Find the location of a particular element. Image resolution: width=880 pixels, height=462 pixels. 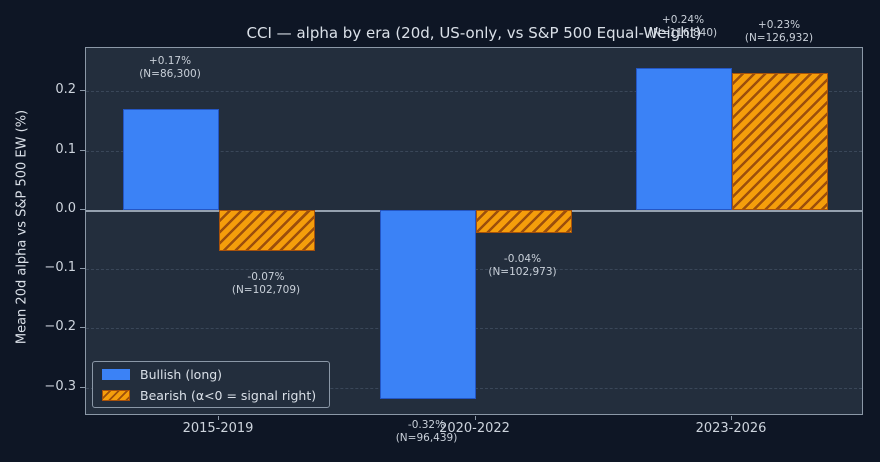

annotation-bullish-2015-2019: +0.17% (N=86,300) is located at coordinates (170, 68).